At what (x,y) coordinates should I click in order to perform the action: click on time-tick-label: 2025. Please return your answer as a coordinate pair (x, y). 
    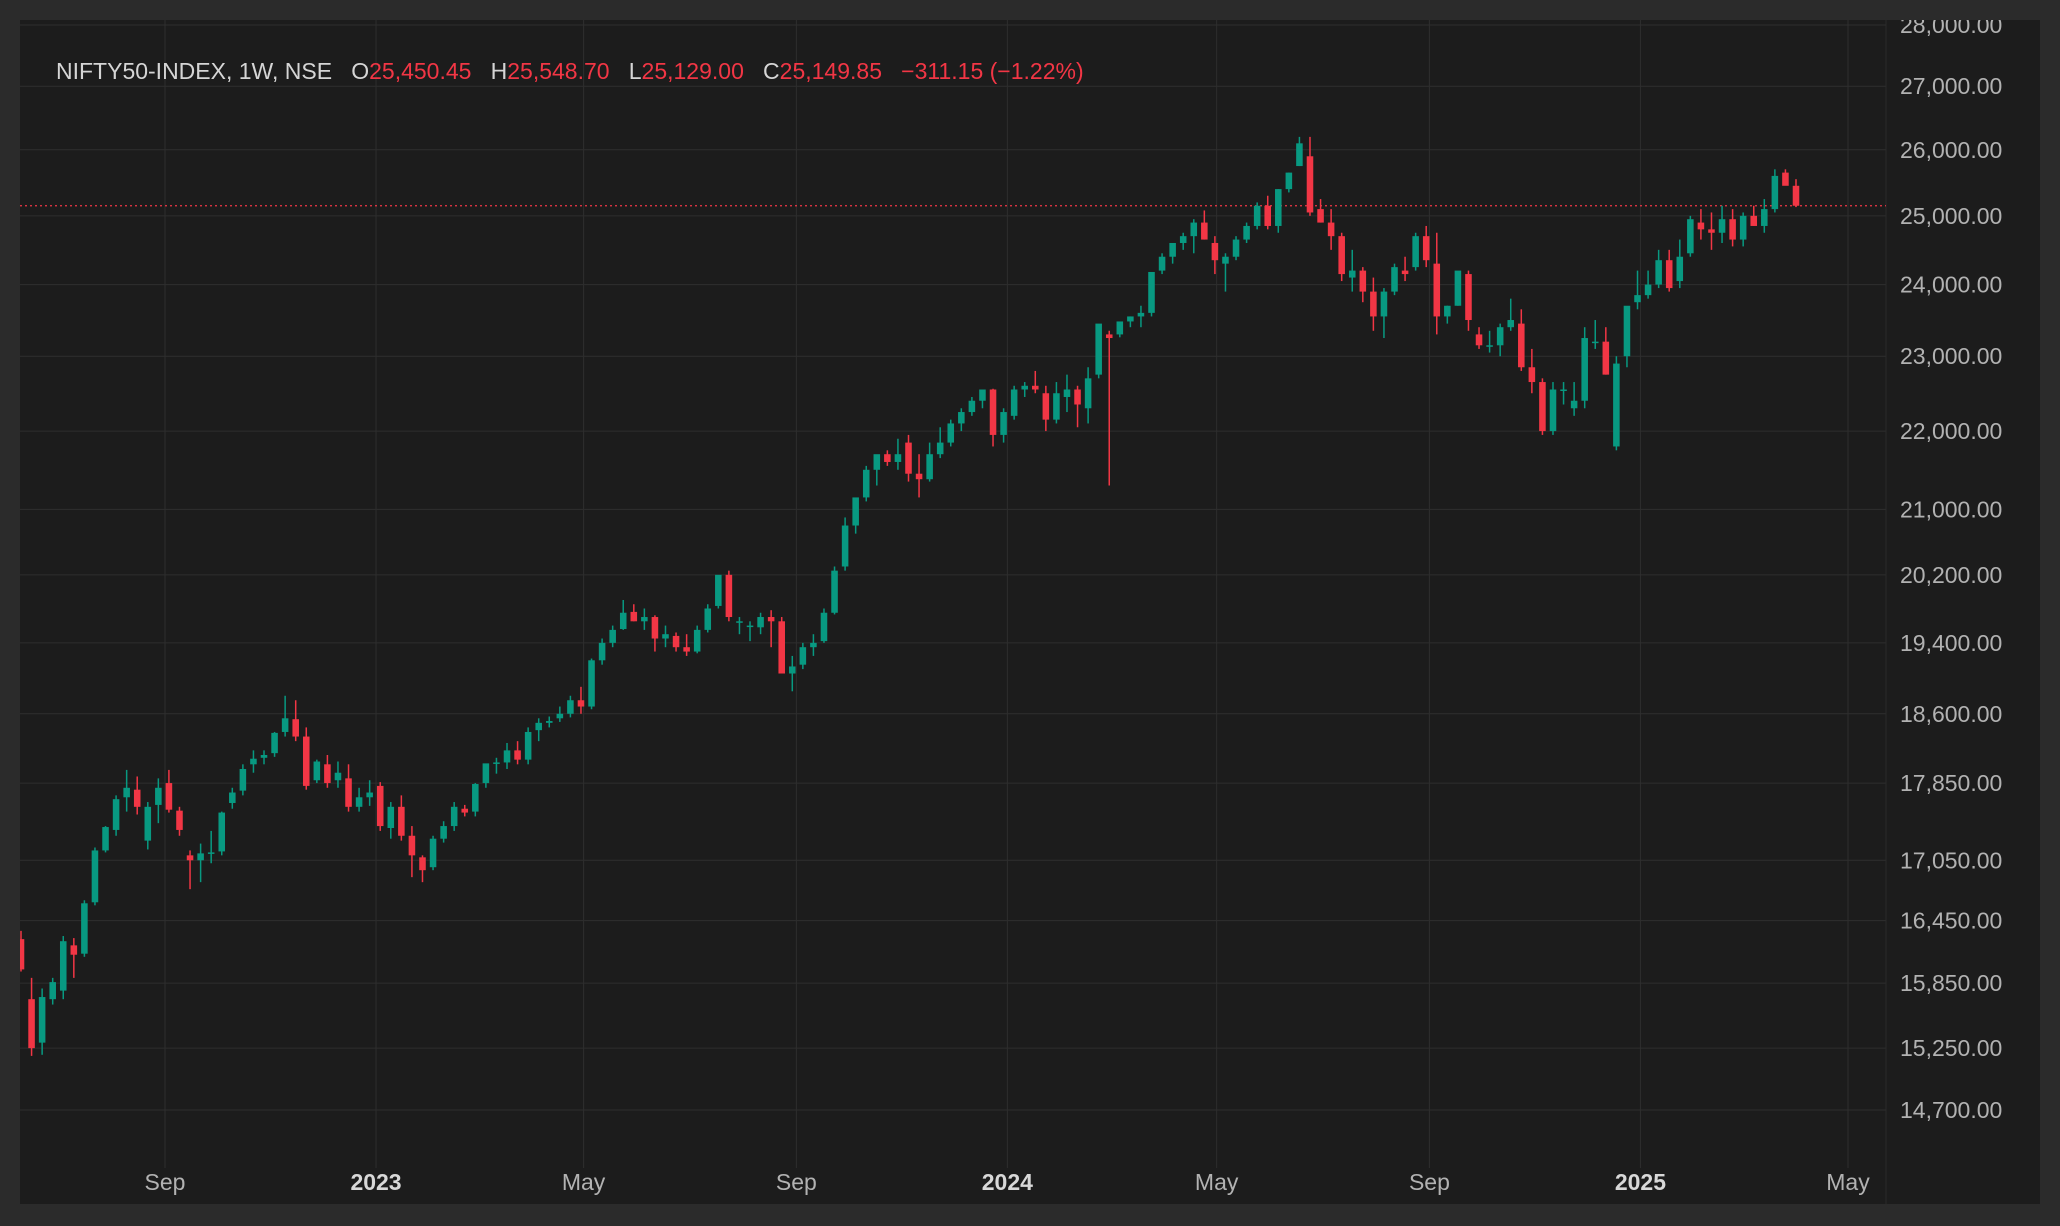
    Looking at the image, I should click on (1640, 1182).